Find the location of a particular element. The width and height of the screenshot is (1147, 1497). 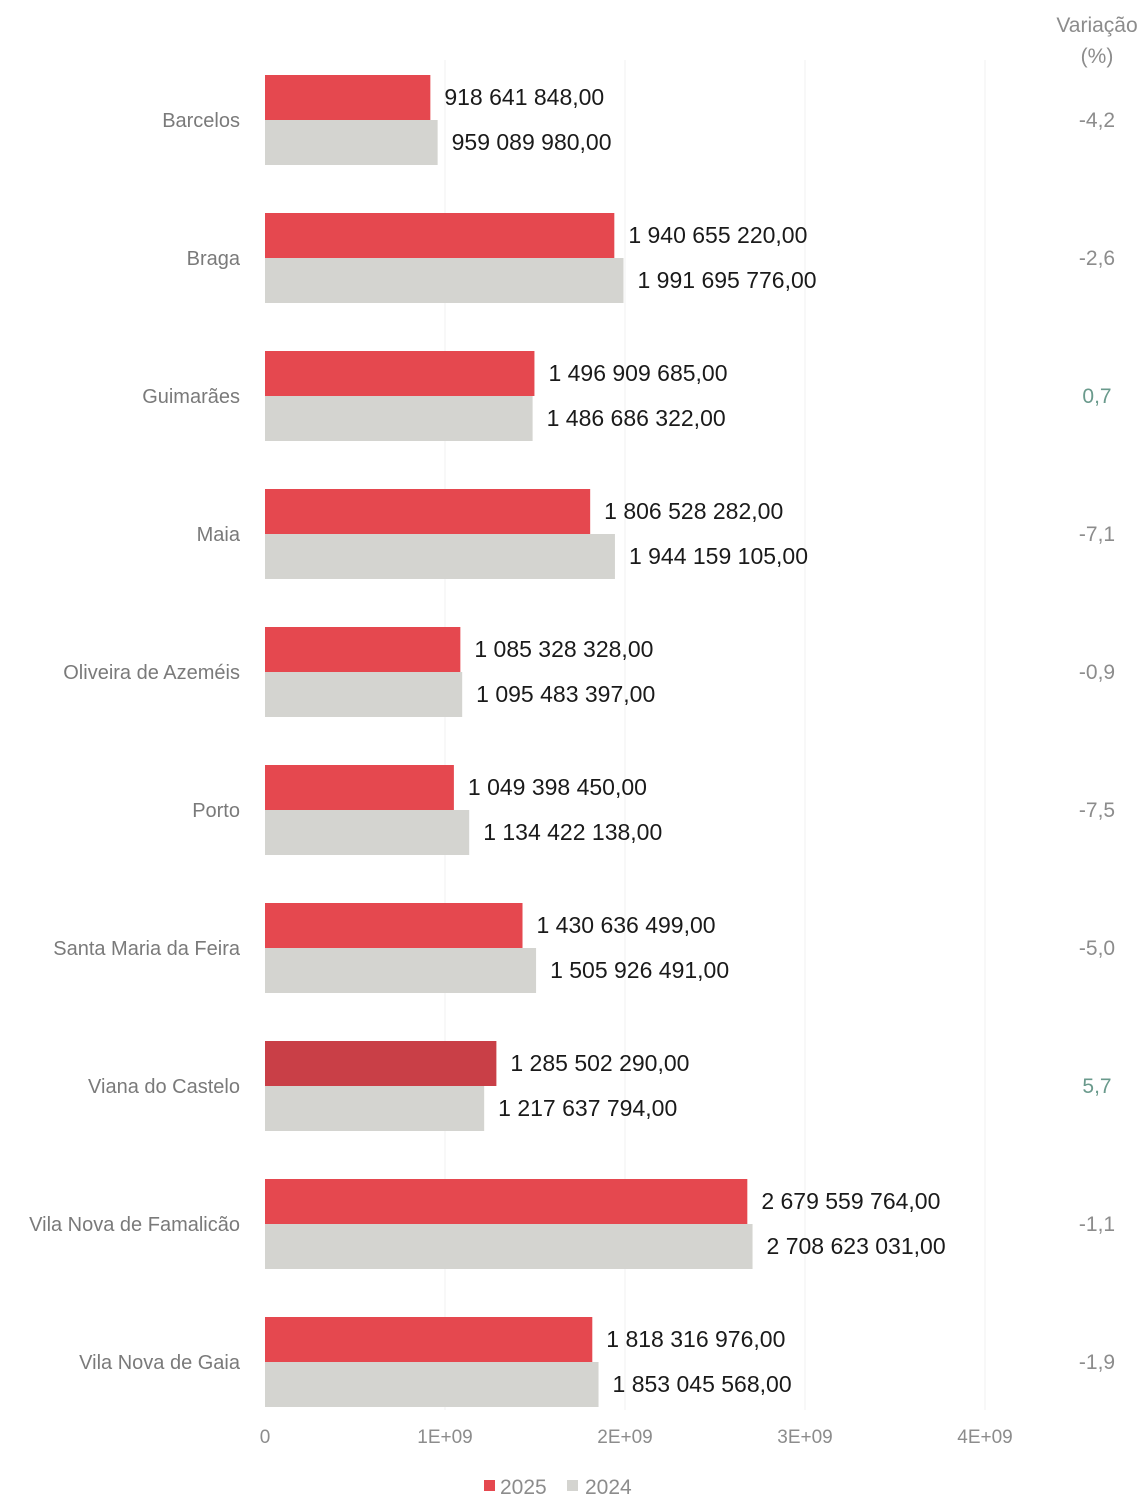

variation-header-unit: (%) is located at coordinates (1097, 56).